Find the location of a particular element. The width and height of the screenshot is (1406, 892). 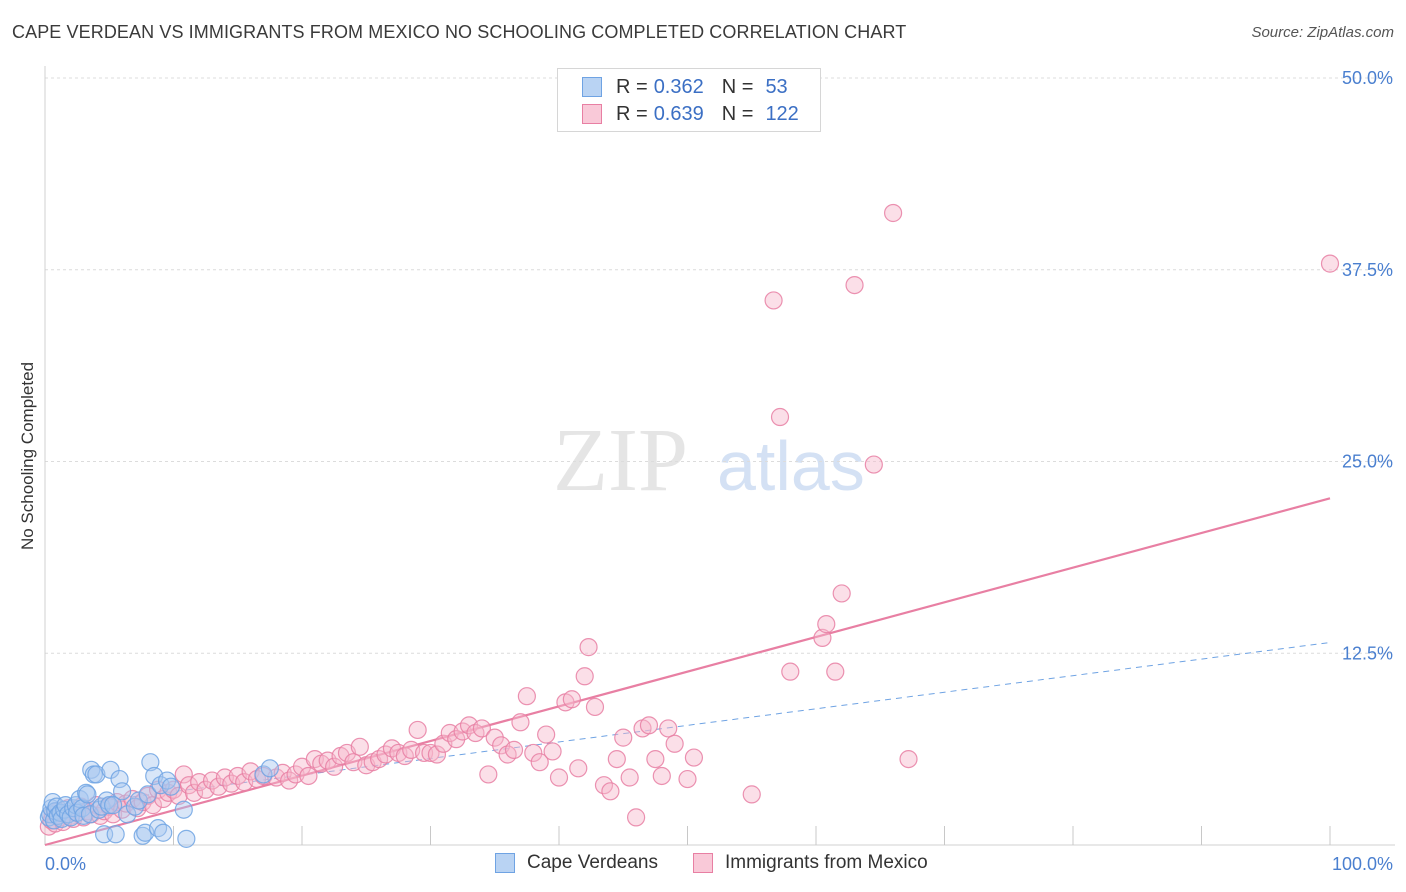

legend-item-cape-verdeans: Cape Verdeans is located at coordinates (576, 863).